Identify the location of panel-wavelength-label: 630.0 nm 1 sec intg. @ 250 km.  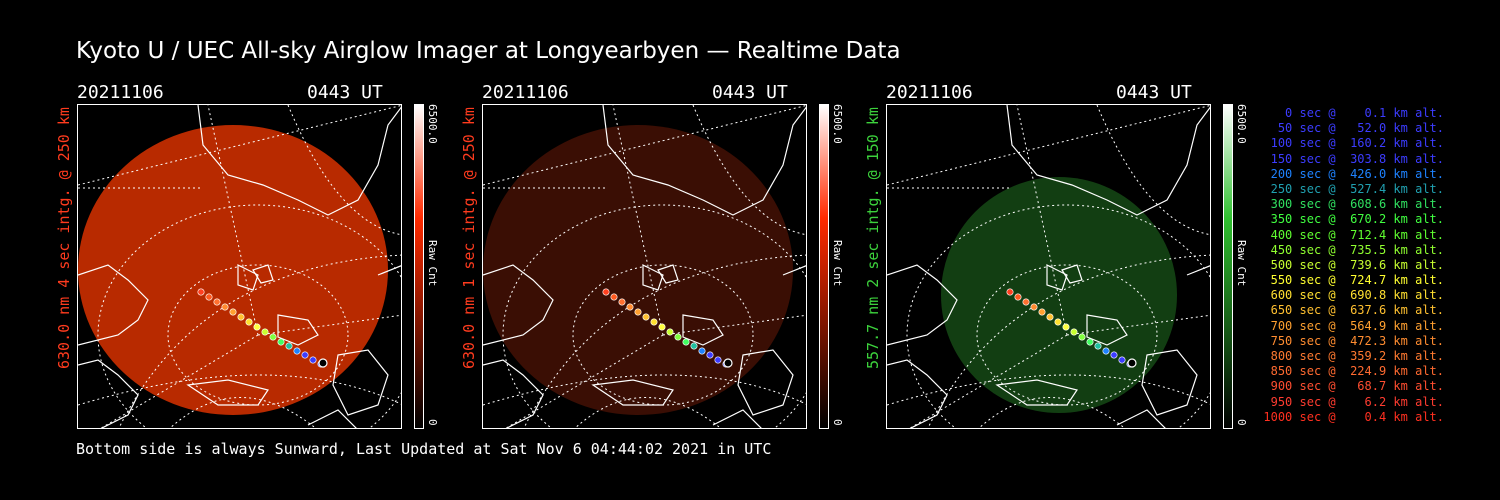
(469, 238).